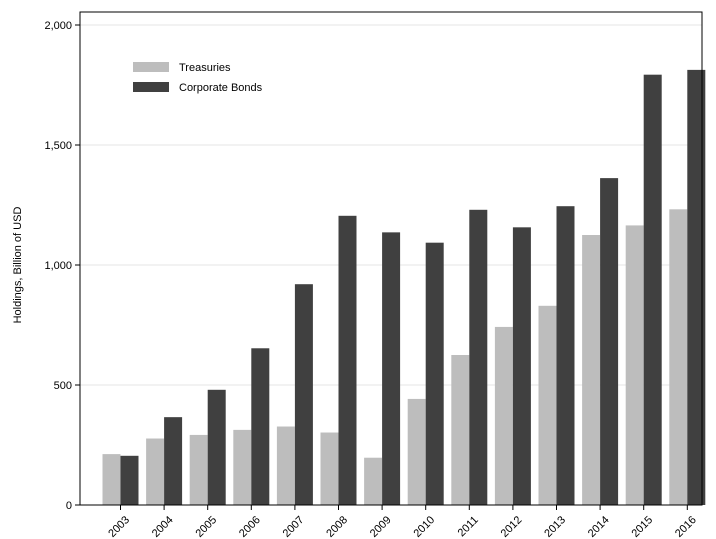 This screenshot has height=539, width=716. I want to click on y-tick-label: 0, so click(69, 506).